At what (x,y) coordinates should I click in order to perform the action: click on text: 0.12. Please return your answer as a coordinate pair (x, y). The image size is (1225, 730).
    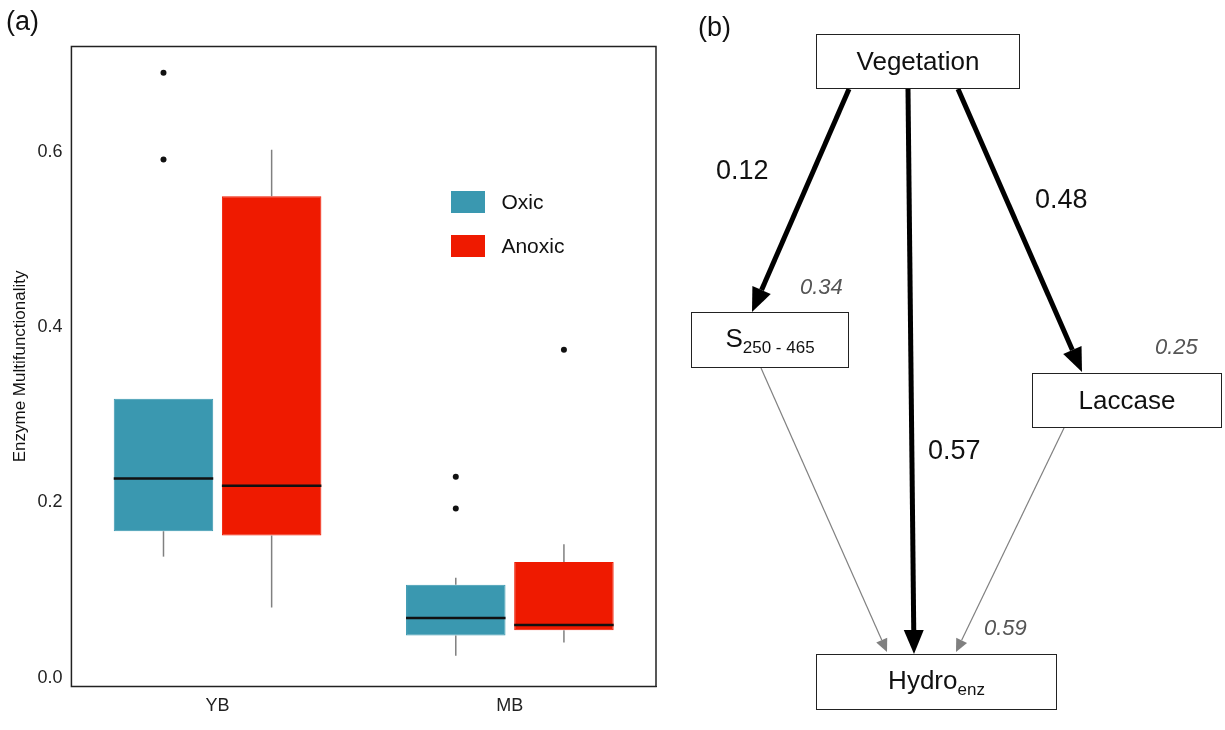
    Looking at the image, I should click on (742, 170).